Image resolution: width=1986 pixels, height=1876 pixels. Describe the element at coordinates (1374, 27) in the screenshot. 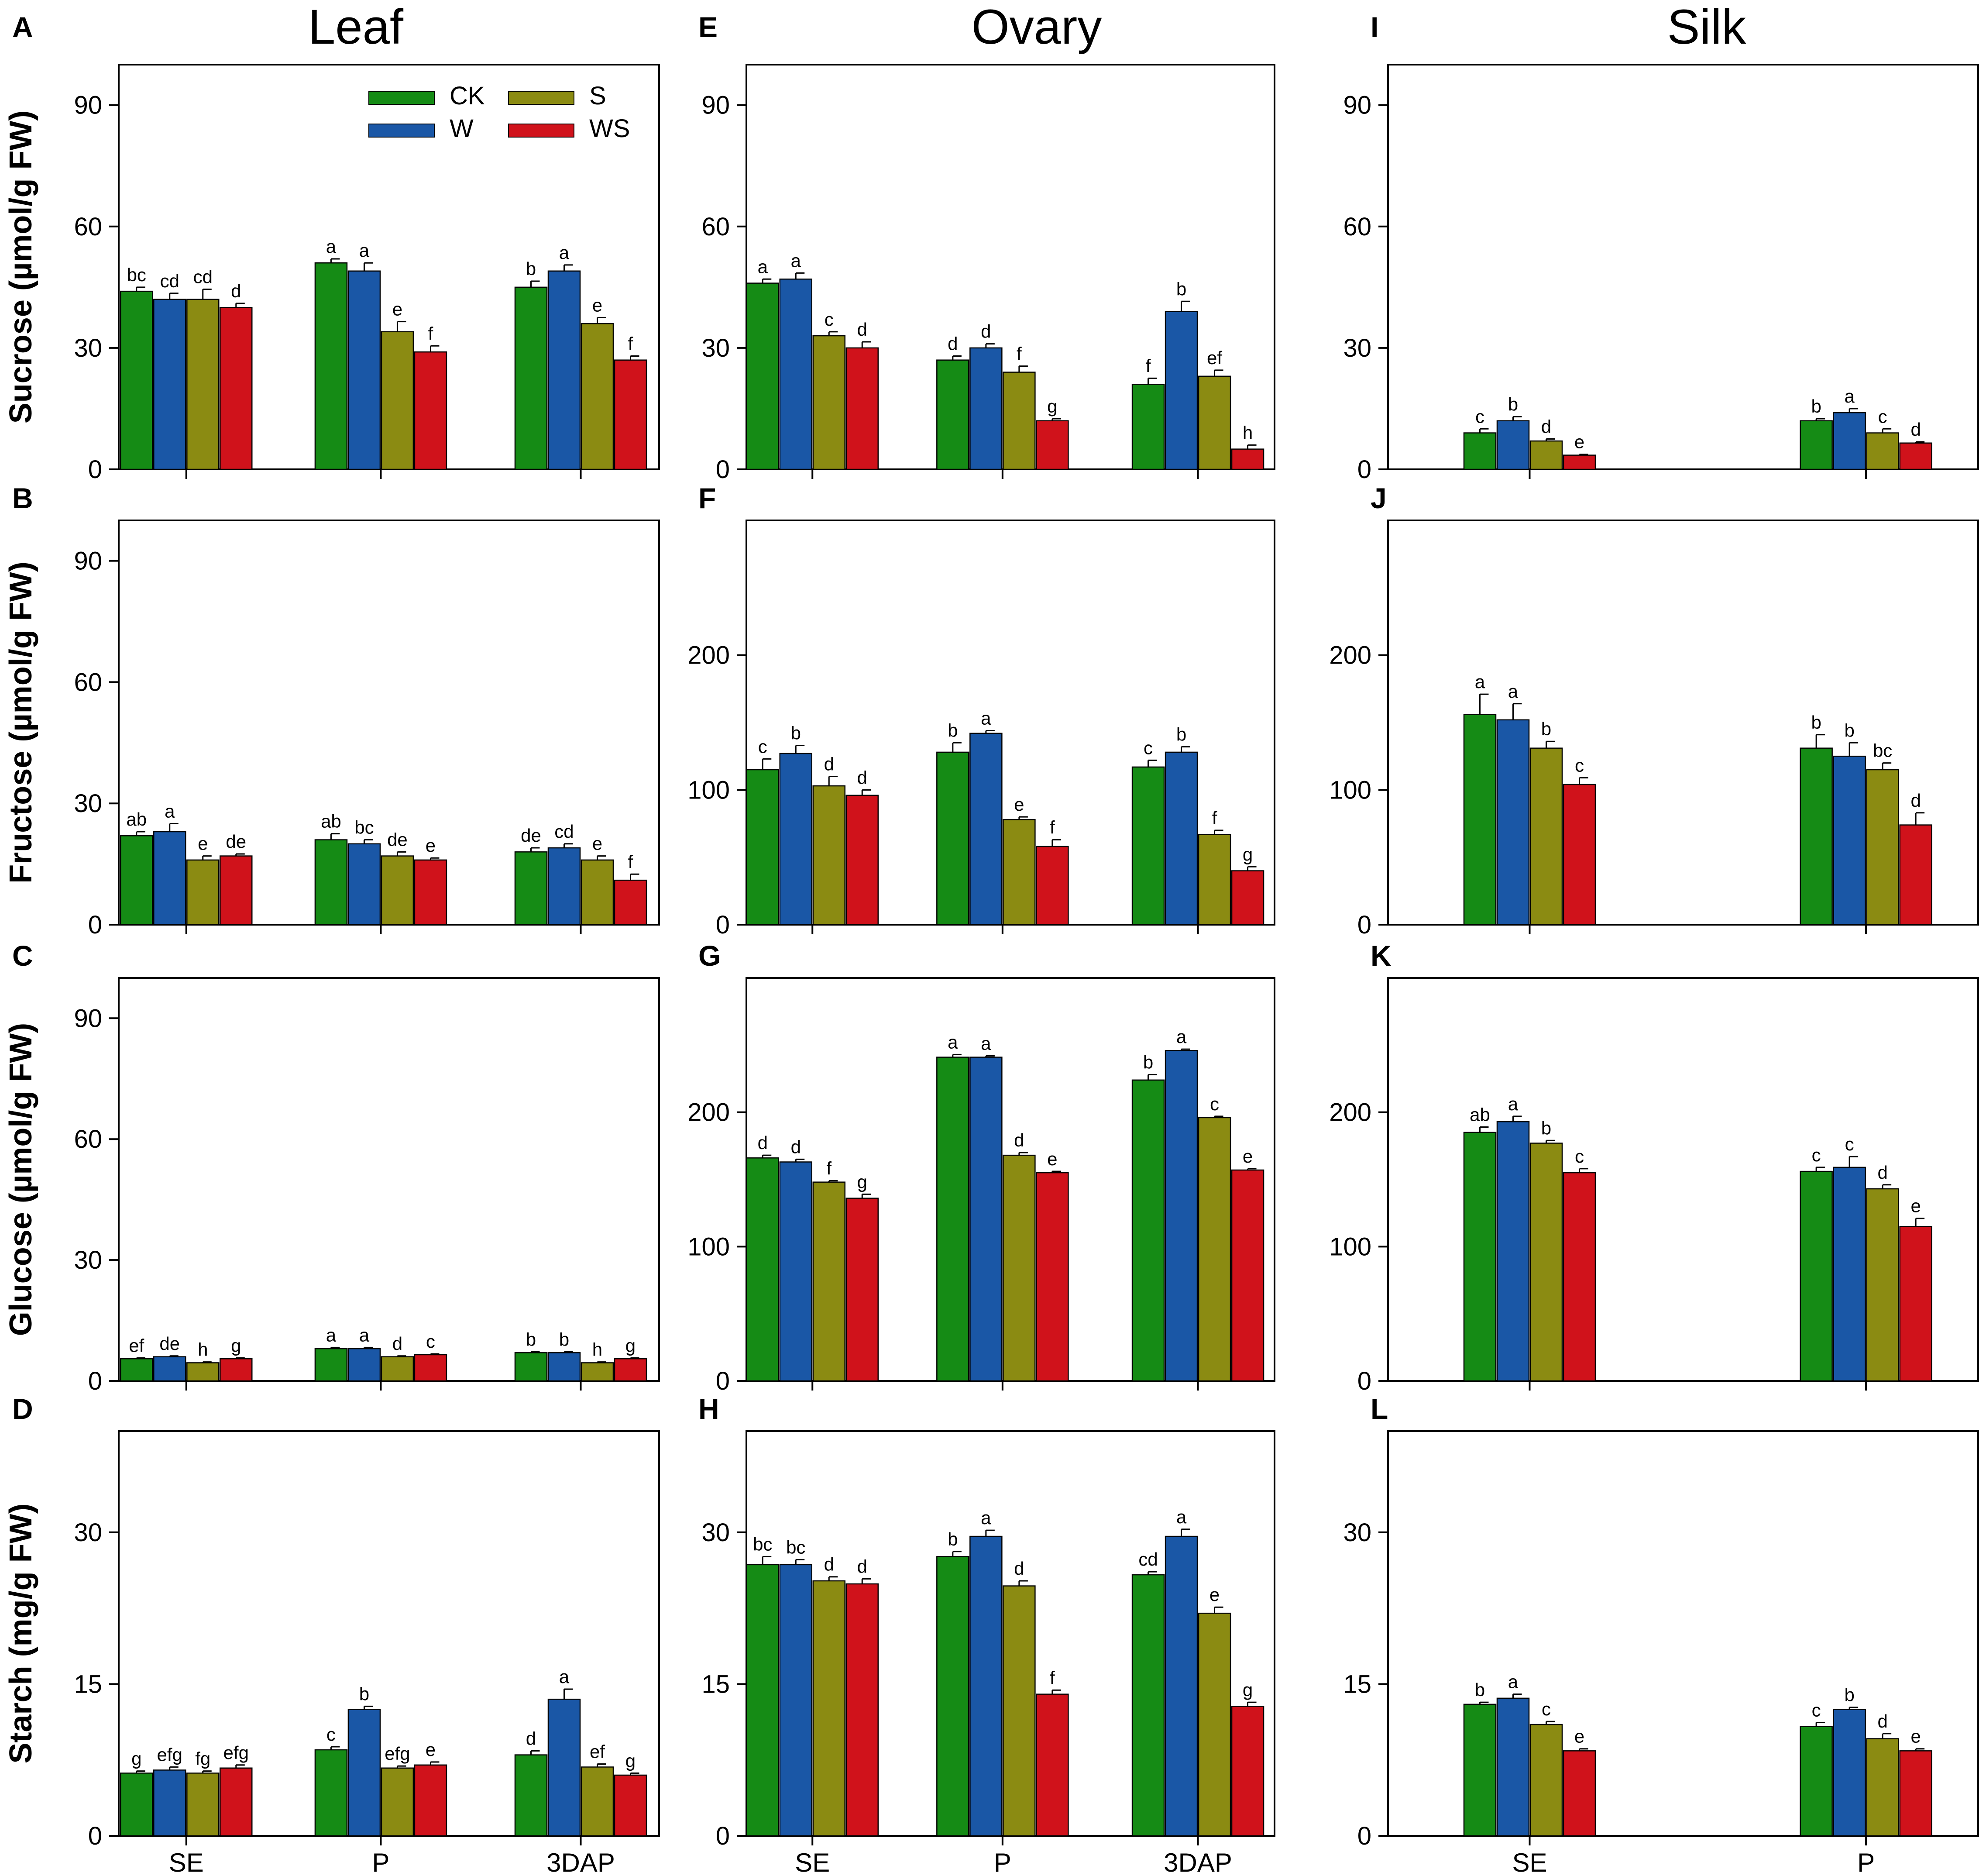

I see `panel-letter-I: I` at that location.